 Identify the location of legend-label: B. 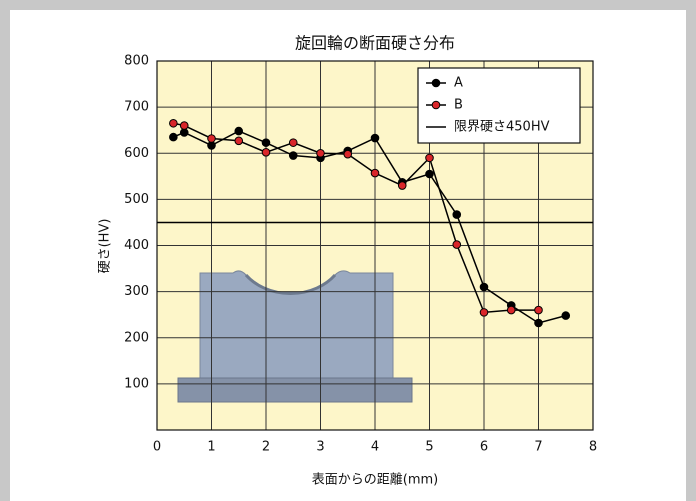
(458, 105).